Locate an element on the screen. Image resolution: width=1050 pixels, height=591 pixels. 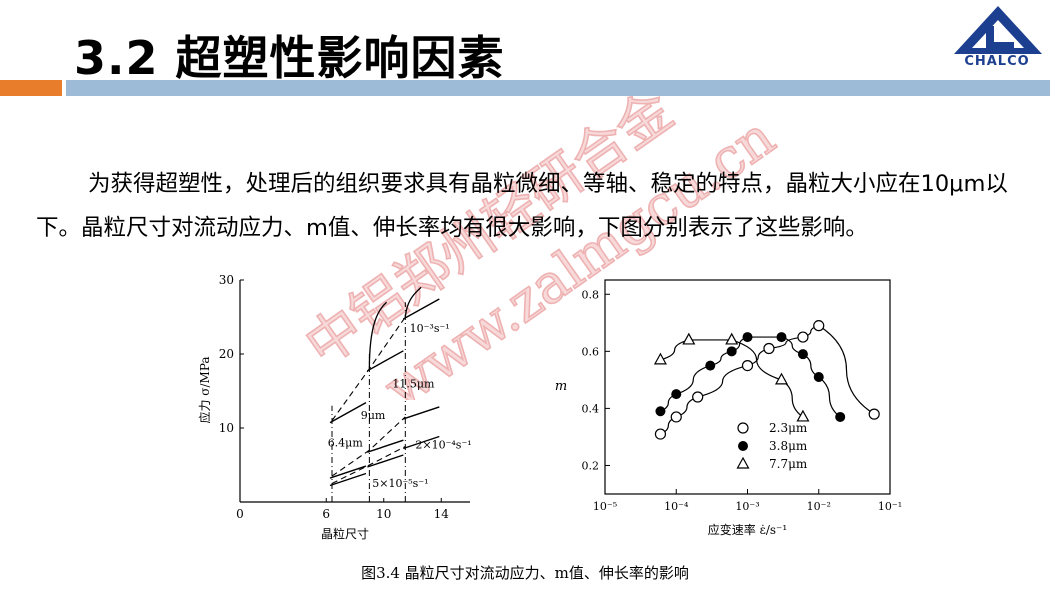
x-tick-label: 10⁻⁵ is located at coordinates (605, 506).